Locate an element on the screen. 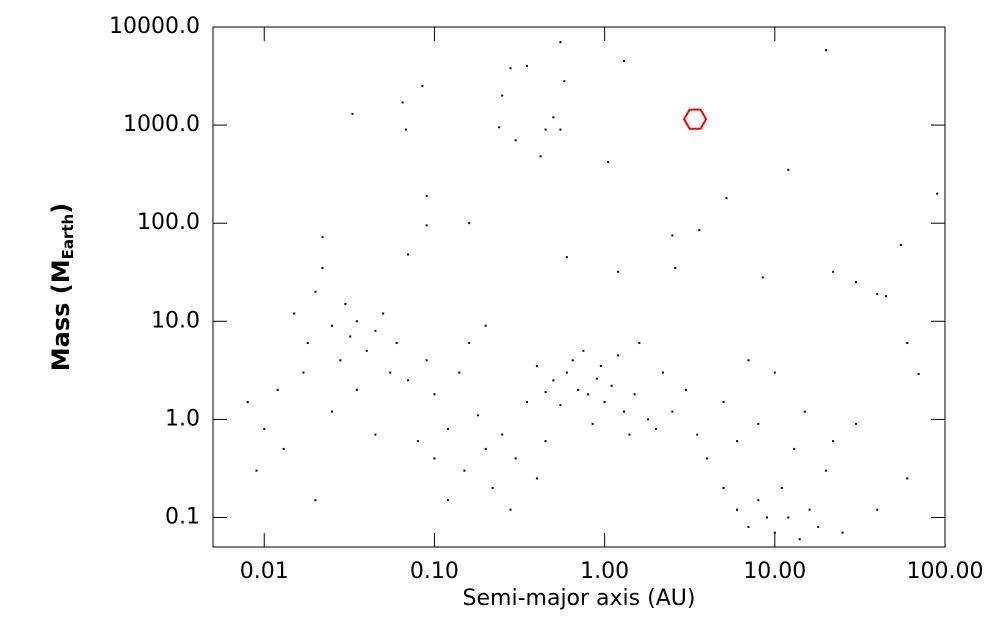 The image size is (1004, 619). x-tick-label: 10.00 is located at coordinates (774, 571).